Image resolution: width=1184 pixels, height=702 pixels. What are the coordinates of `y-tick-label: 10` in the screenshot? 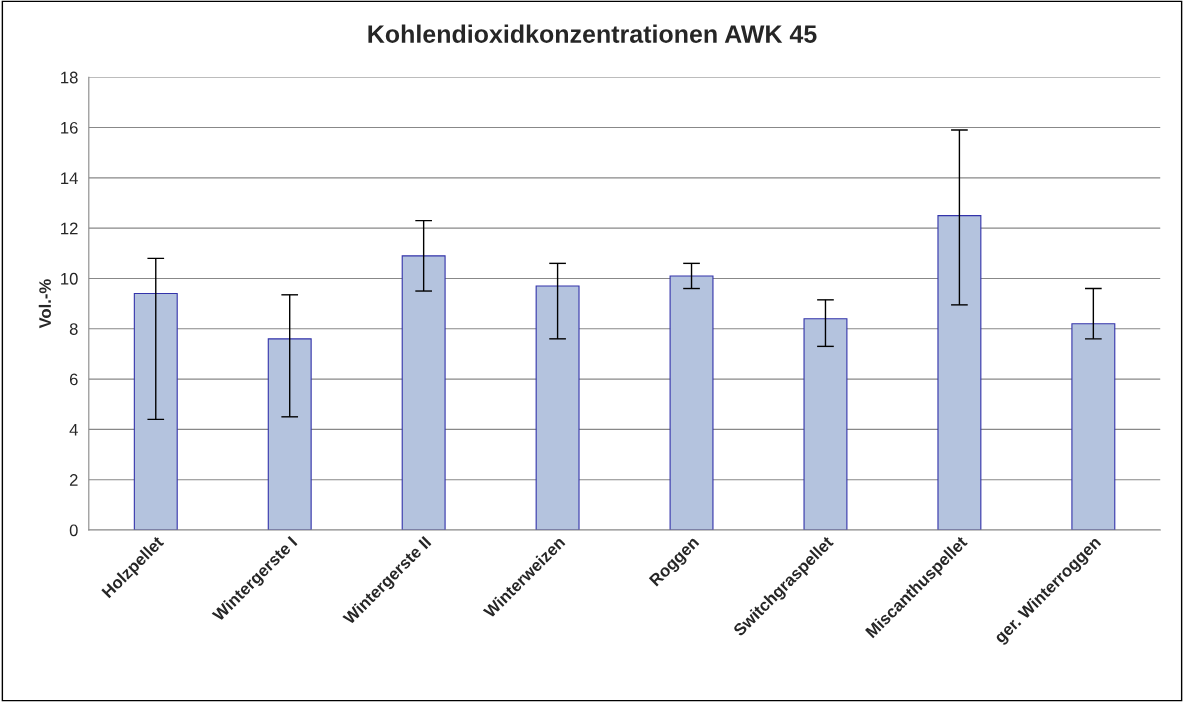 It's located at (69, 278).